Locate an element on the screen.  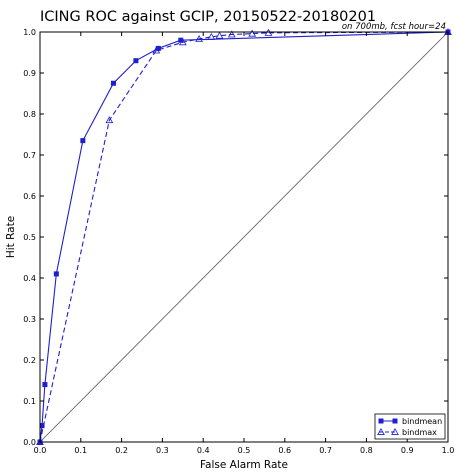
x-tick-label: 0.3 is located at coordinates (162, 450).